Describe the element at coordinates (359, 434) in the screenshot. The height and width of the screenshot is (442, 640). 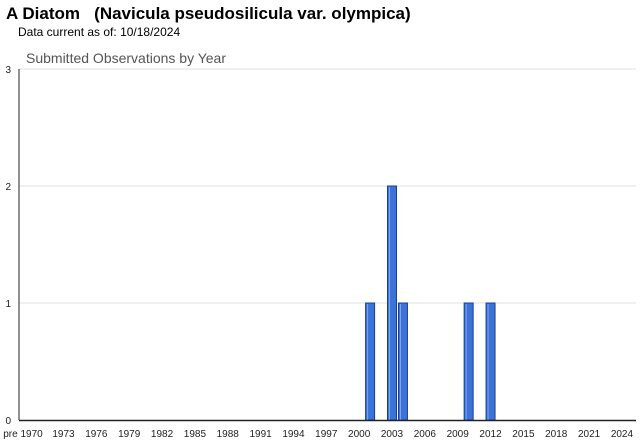
I see `x-tick-label: 2000` at that location.